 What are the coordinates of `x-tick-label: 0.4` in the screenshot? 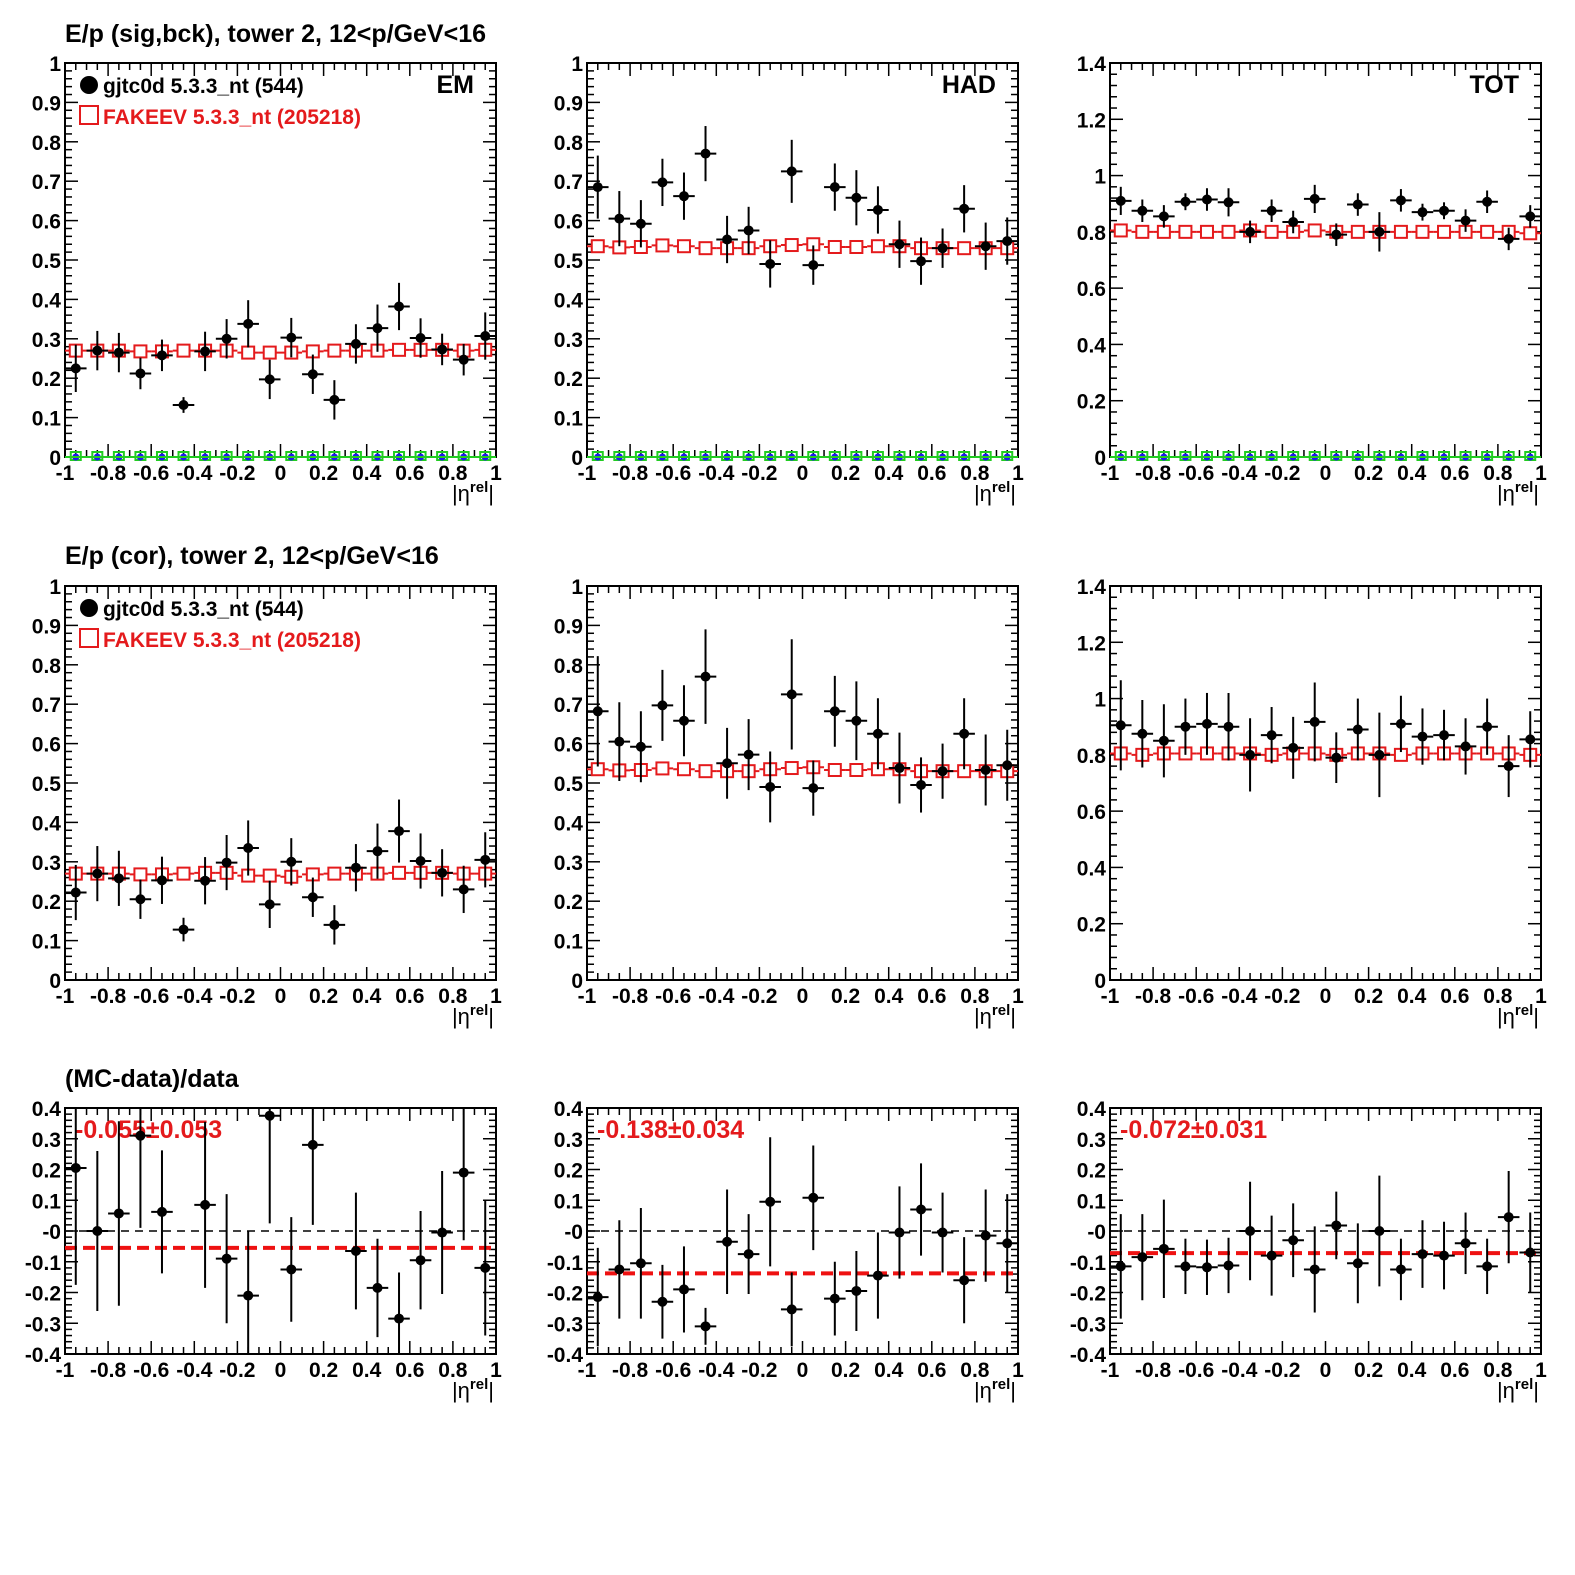 It's located at (1412, 996).